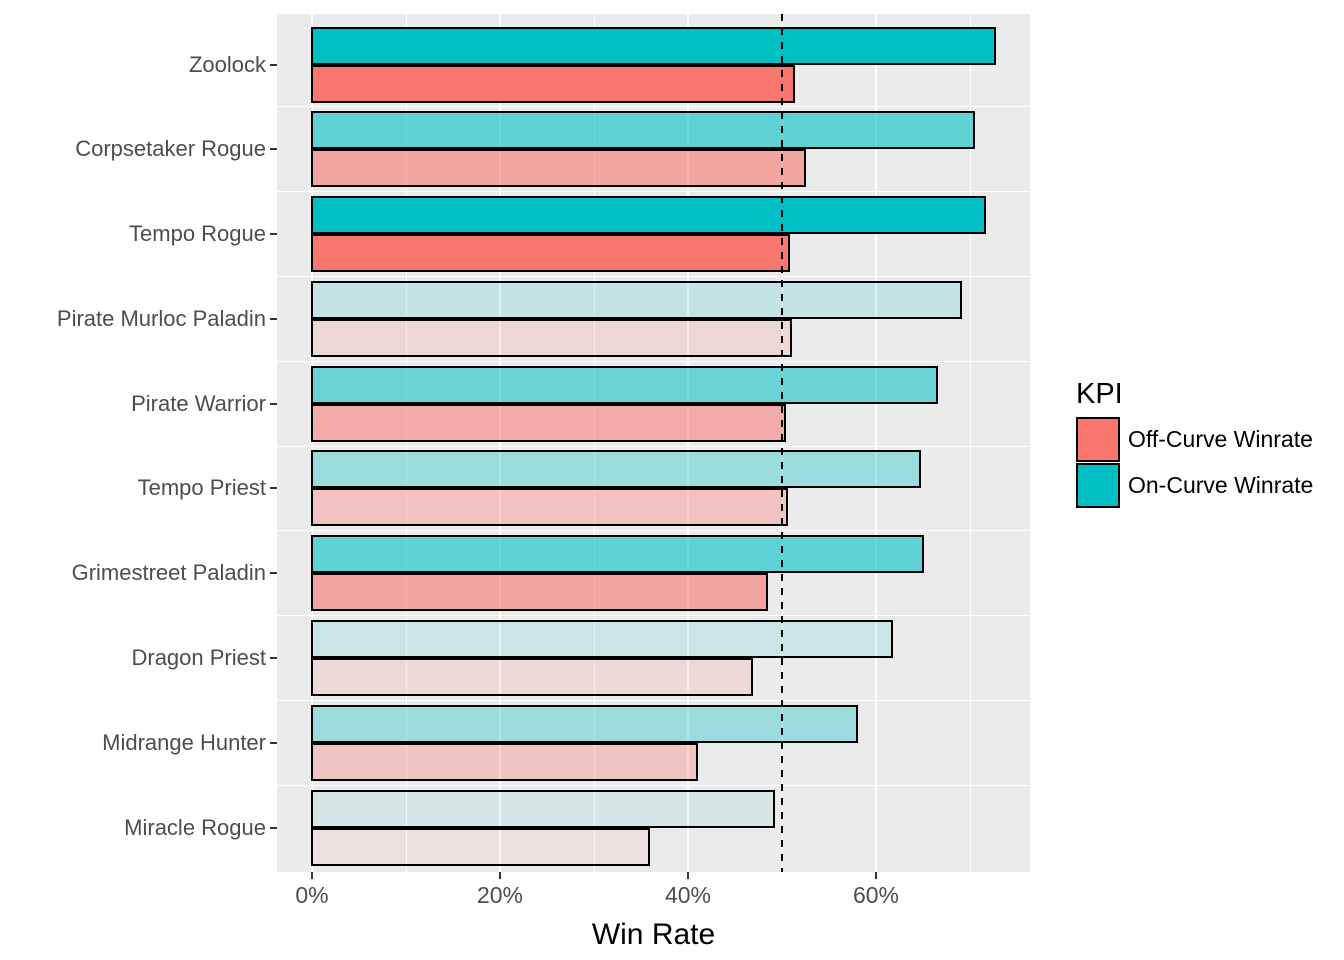  Describe the element at coordinates (558, 168) in the screenshot. I see `bar-off-curve-winrate-corpsetaker-rogue` at that location.